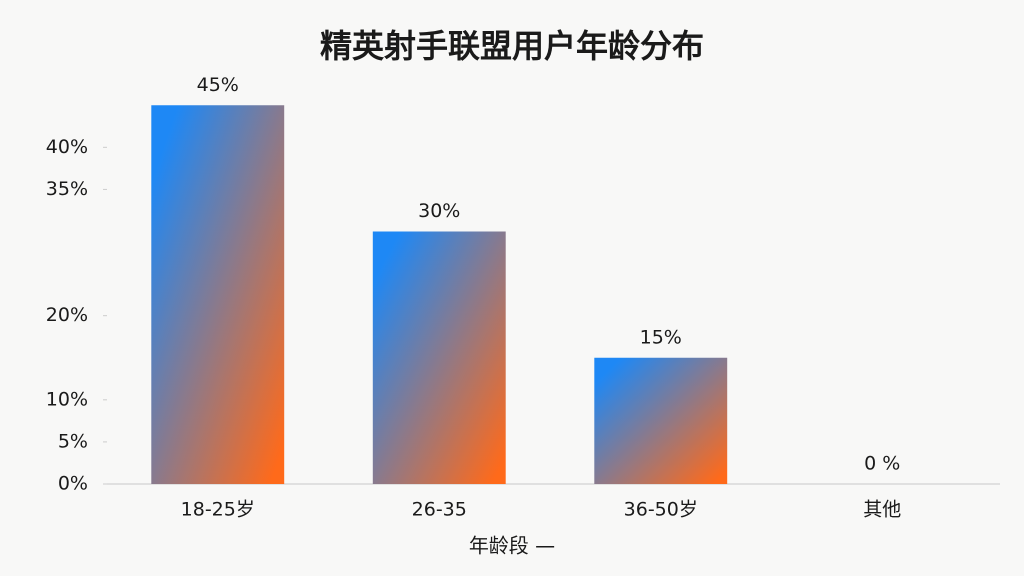  What do you see at coordinates (218, 85) in the screenshot?
I see `value-label: 45%` at bounding box center [218, 85].